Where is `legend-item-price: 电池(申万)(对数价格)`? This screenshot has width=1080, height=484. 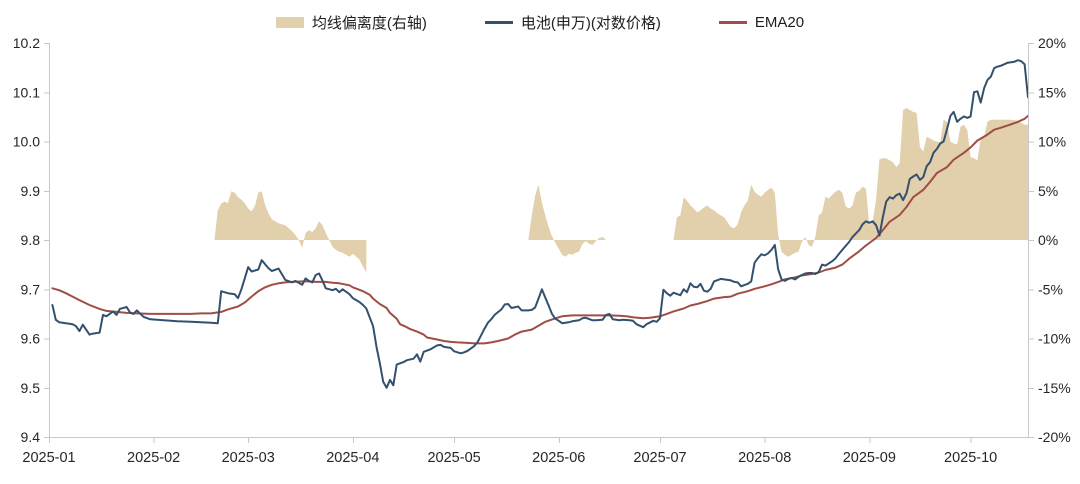 legend-item-price: 电池(申万)(对数价格) is located at coordinates (572, 22).